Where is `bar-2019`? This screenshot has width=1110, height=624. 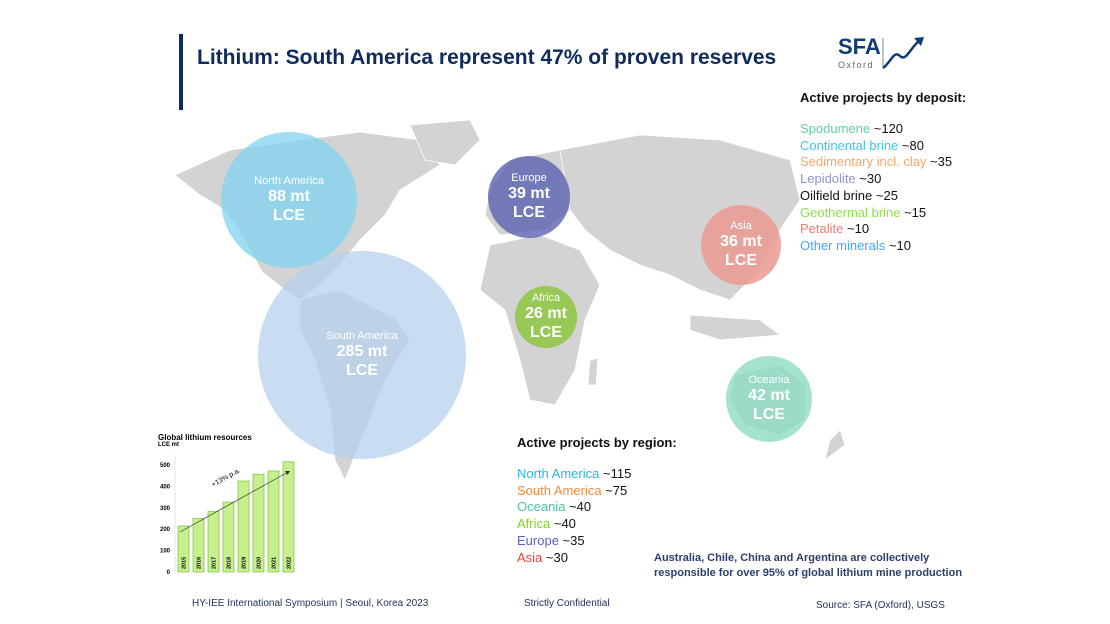
bar-2019 is located at coordinates (243, 526).